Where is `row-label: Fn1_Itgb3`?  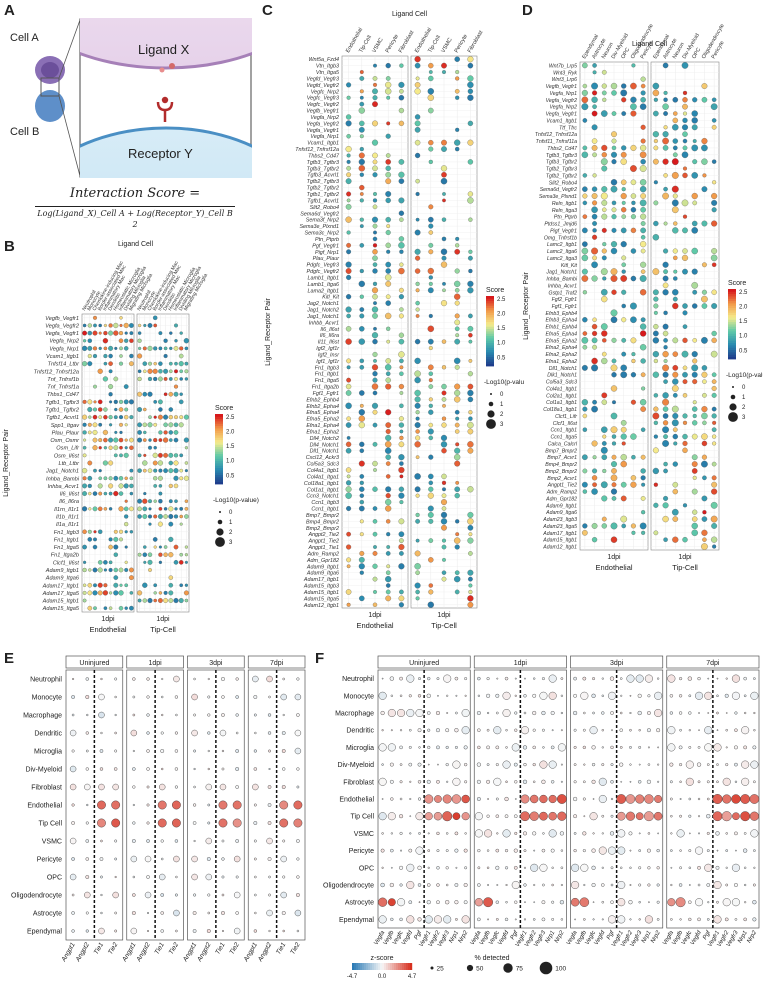 row-label: Fn1_Itgb3 is located at coordinates (327, 368).